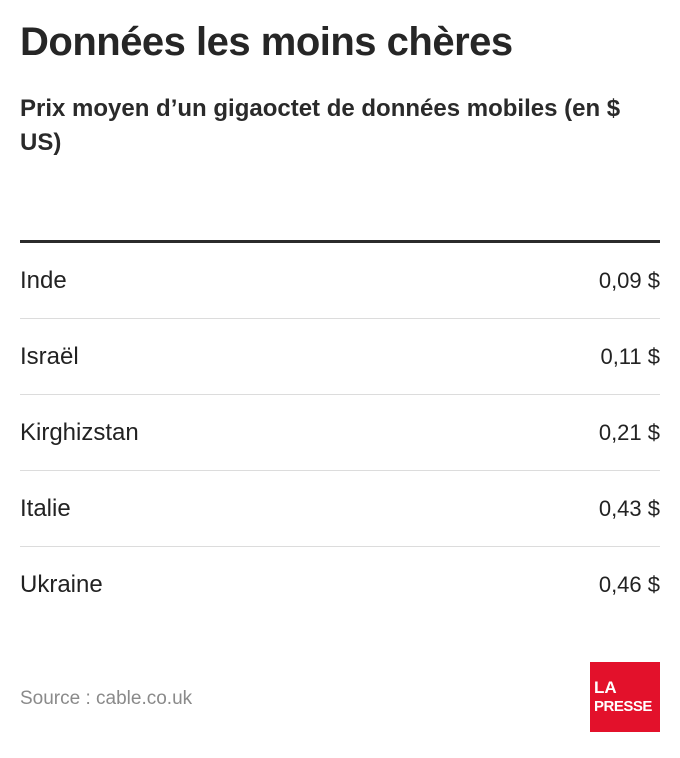 This screenshot has height=758, width=680. What do you see at coordinates (340, 357) in the screenshot?
I see `table-row: Israël 0,11 $` at bounding box center [340, 357].